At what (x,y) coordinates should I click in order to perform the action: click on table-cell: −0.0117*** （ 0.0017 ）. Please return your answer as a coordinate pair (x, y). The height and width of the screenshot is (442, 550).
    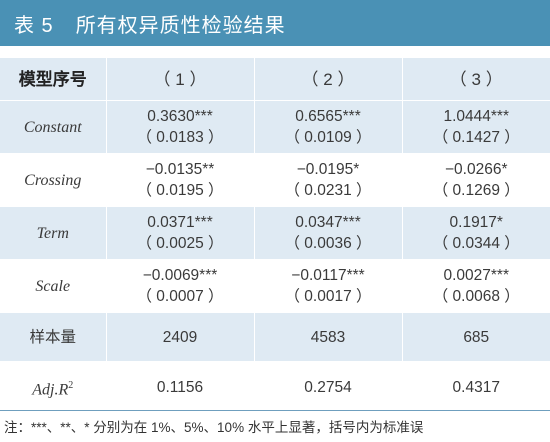
    Looking at the image, I should click on (327, 286).